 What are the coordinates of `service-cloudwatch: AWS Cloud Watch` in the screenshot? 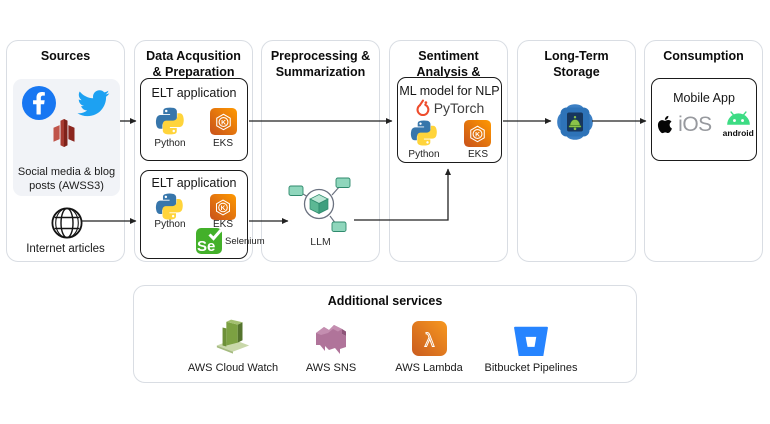 It's located at (233, 345).